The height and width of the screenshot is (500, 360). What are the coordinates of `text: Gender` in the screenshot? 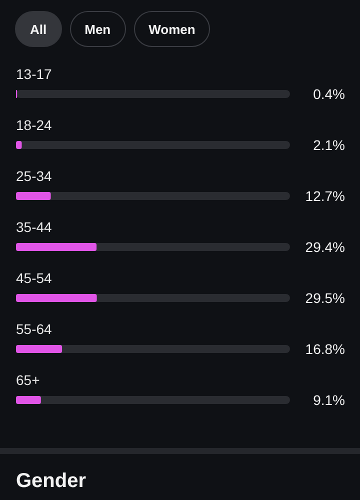 It's located at (51, 481).